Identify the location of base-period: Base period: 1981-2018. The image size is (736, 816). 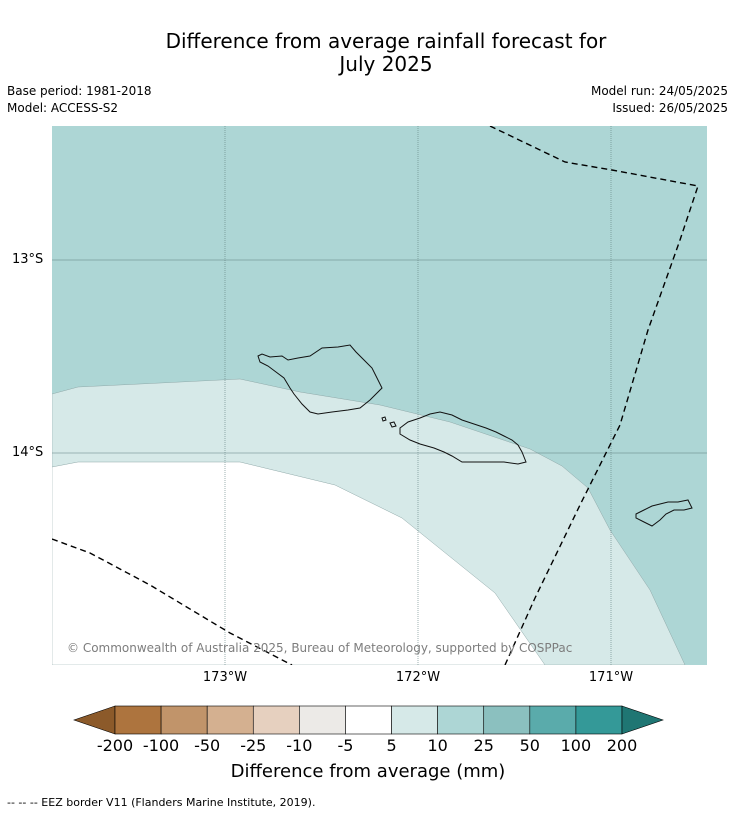
(79, 91).